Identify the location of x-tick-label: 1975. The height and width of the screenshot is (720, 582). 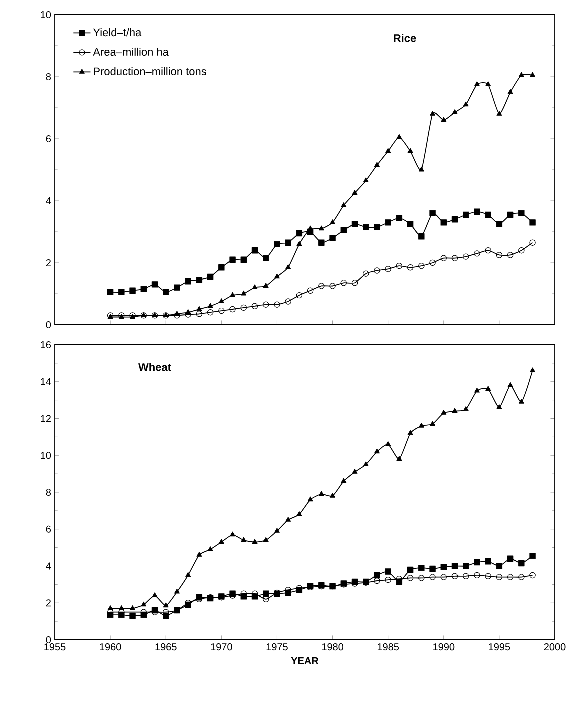
(277, 647).